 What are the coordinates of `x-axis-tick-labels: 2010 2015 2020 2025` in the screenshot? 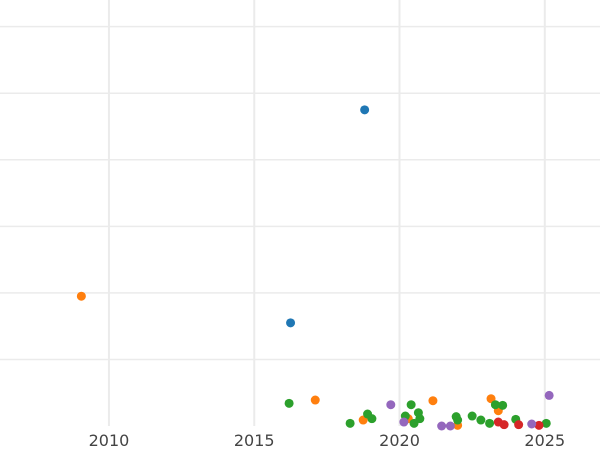 It's located at (327, 440).